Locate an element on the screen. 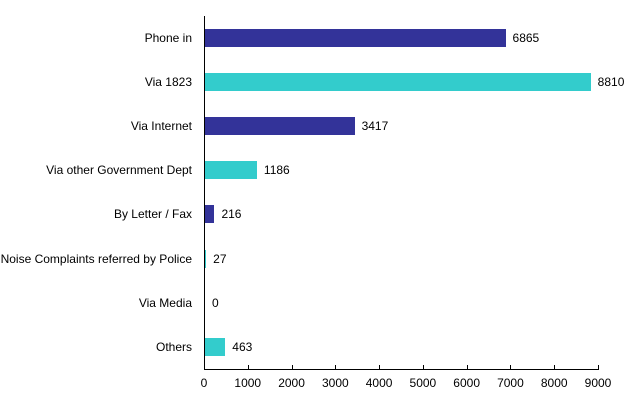 The height and width of the screenshot is (418, 630). value-label: 1186 is located at coordinates (276, 170).